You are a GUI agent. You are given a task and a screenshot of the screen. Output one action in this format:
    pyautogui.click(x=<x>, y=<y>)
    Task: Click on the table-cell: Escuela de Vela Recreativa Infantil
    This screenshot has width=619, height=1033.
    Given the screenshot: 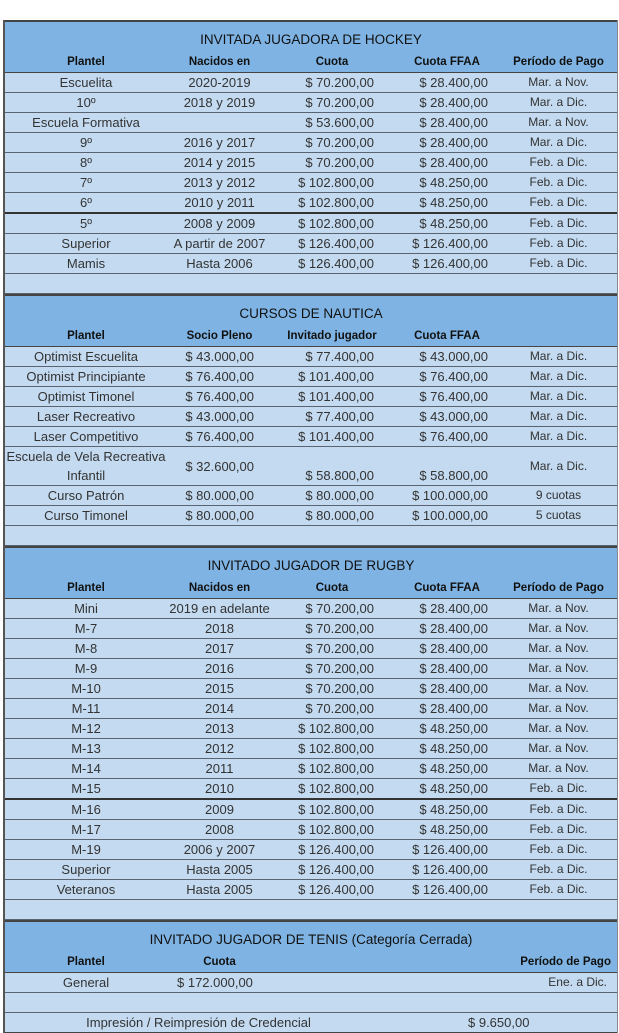 What is the action you would take?
    pyautogui.click(x=86, y=466)
    